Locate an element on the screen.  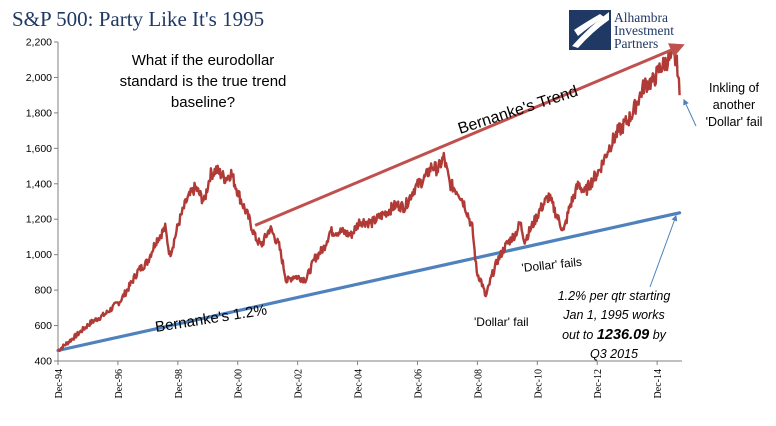
question-line-2: standard is the true trend is located at coordinates (203, 81).